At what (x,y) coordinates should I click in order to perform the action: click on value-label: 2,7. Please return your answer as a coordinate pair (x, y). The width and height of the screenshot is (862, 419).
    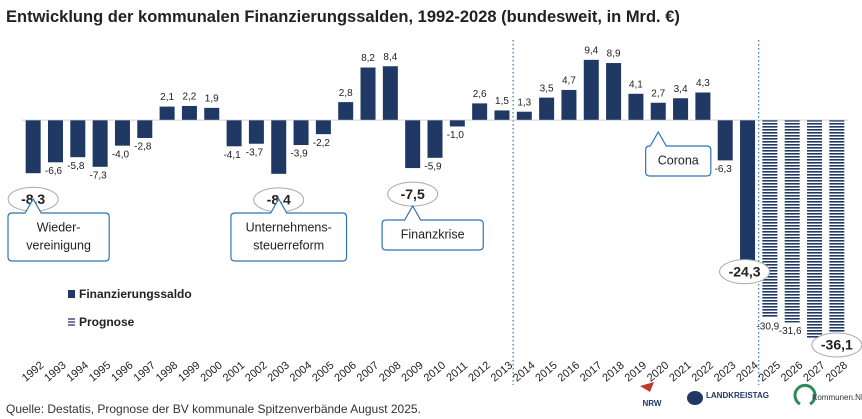
    Looking at the image, I should click on (658, 93).